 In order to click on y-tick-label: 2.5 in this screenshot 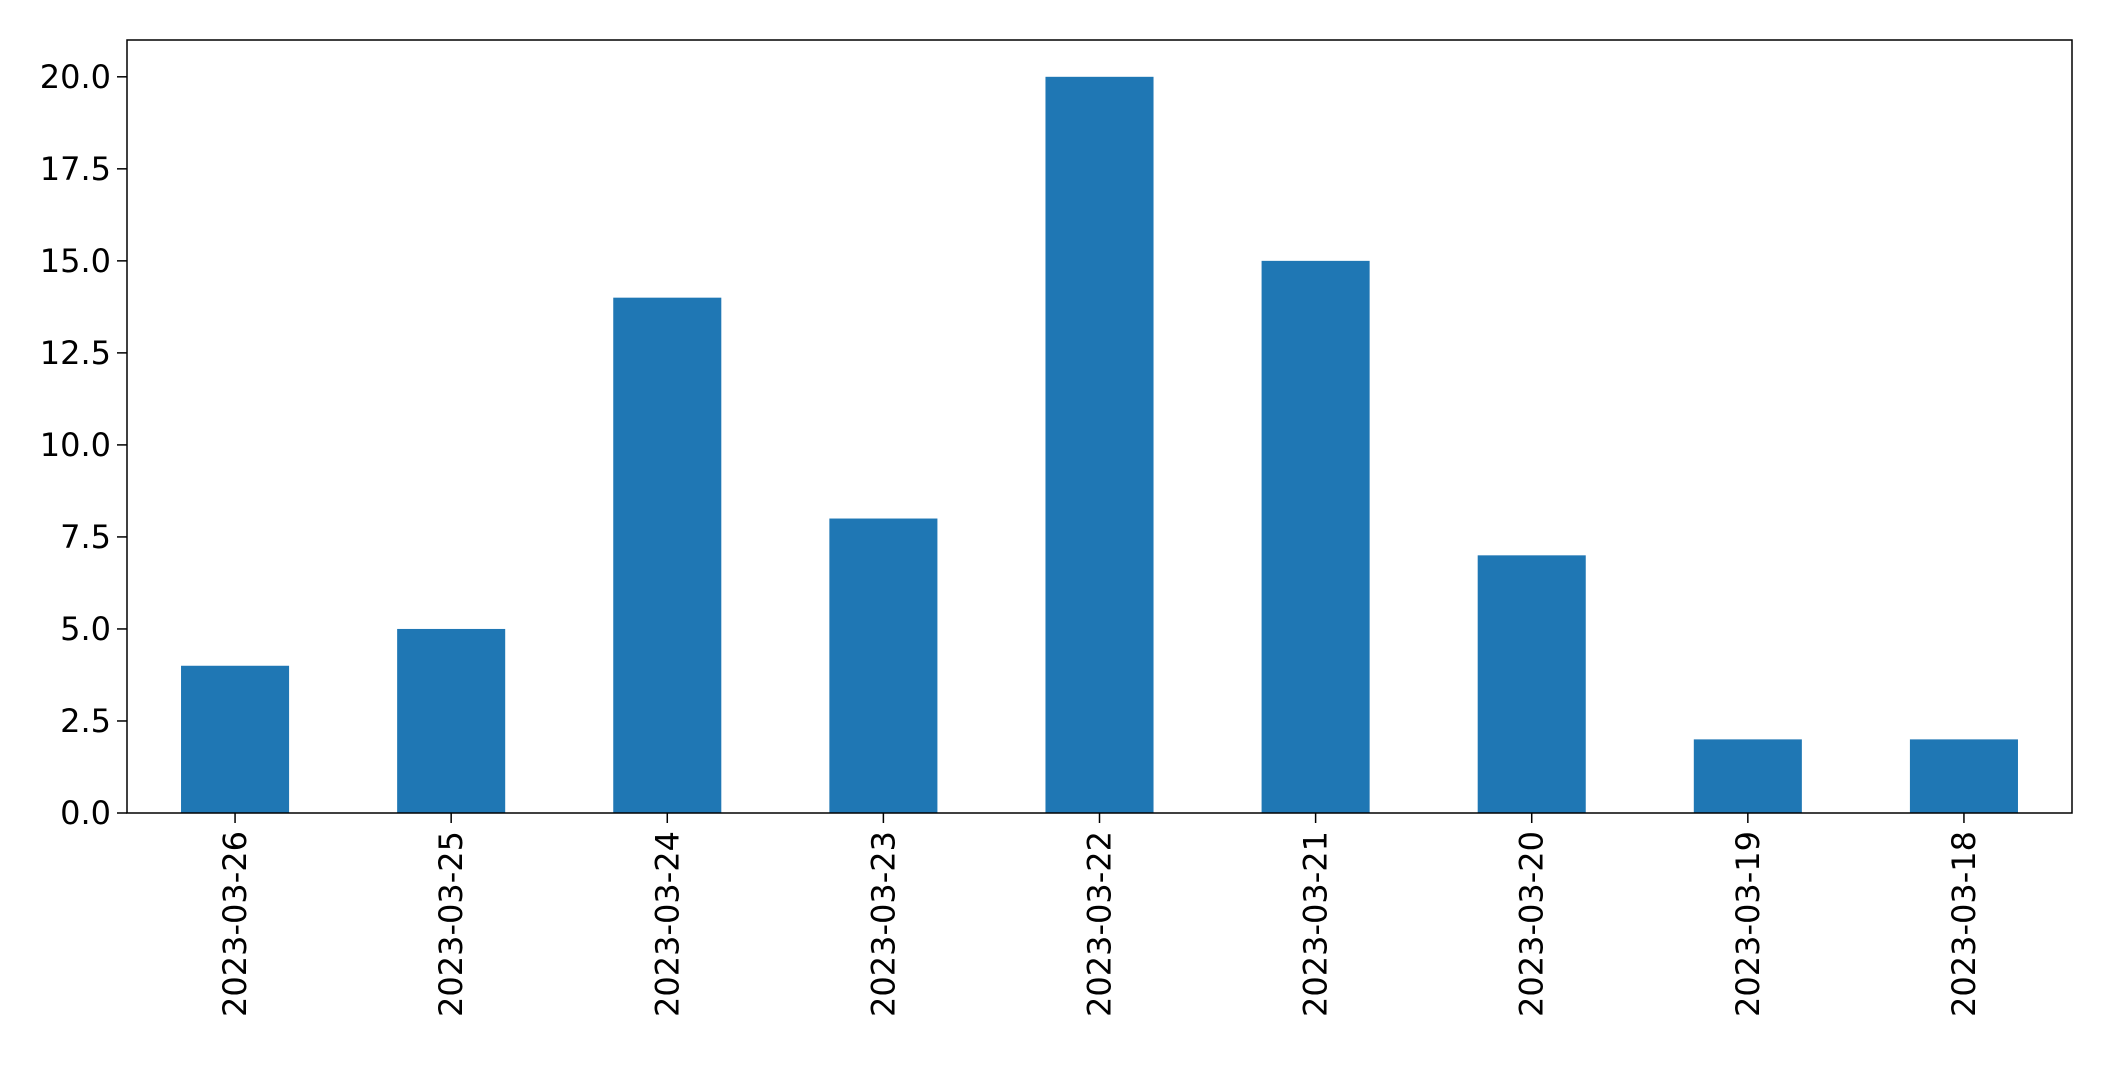, I will do `click(85, 721)`.